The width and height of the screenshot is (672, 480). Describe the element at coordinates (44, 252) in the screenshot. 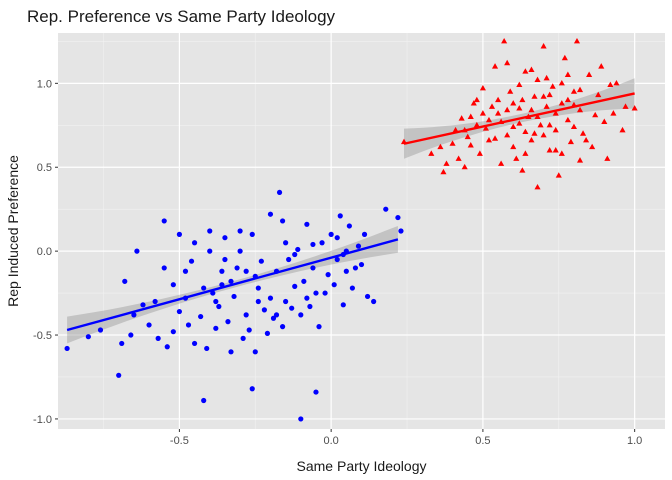

I see `y-tick-label: 0.0` at that location.